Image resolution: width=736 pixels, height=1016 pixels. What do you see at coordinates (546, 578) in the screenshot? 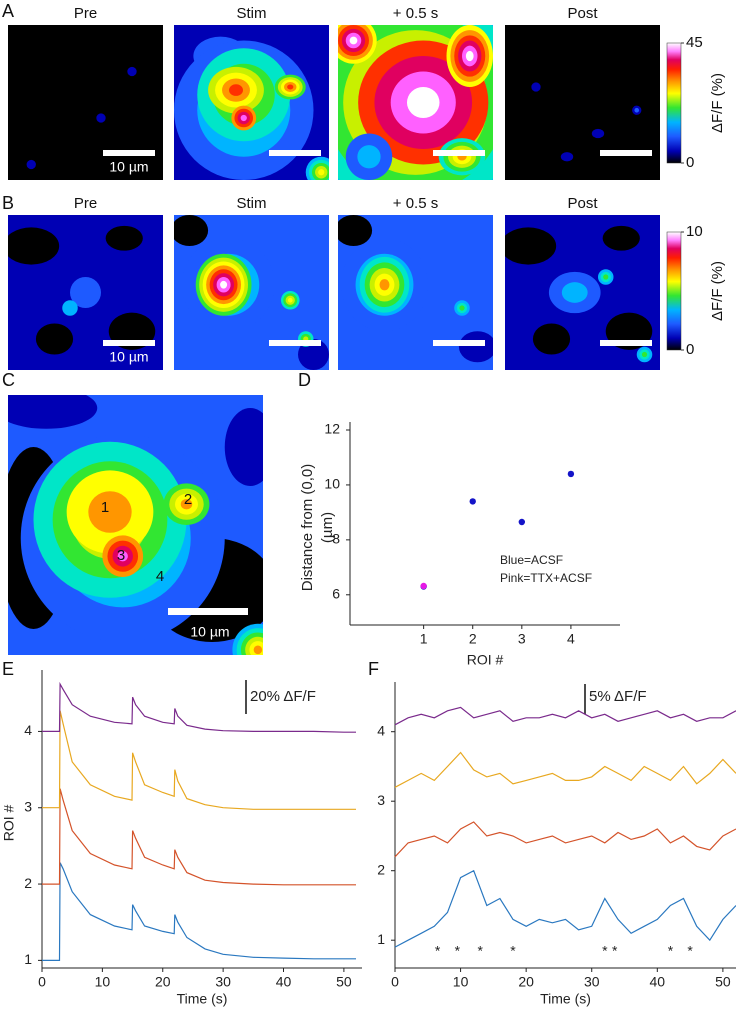
I see `legend-entry: Pink=TTX+ACSF` at bounding box center [546, 578].